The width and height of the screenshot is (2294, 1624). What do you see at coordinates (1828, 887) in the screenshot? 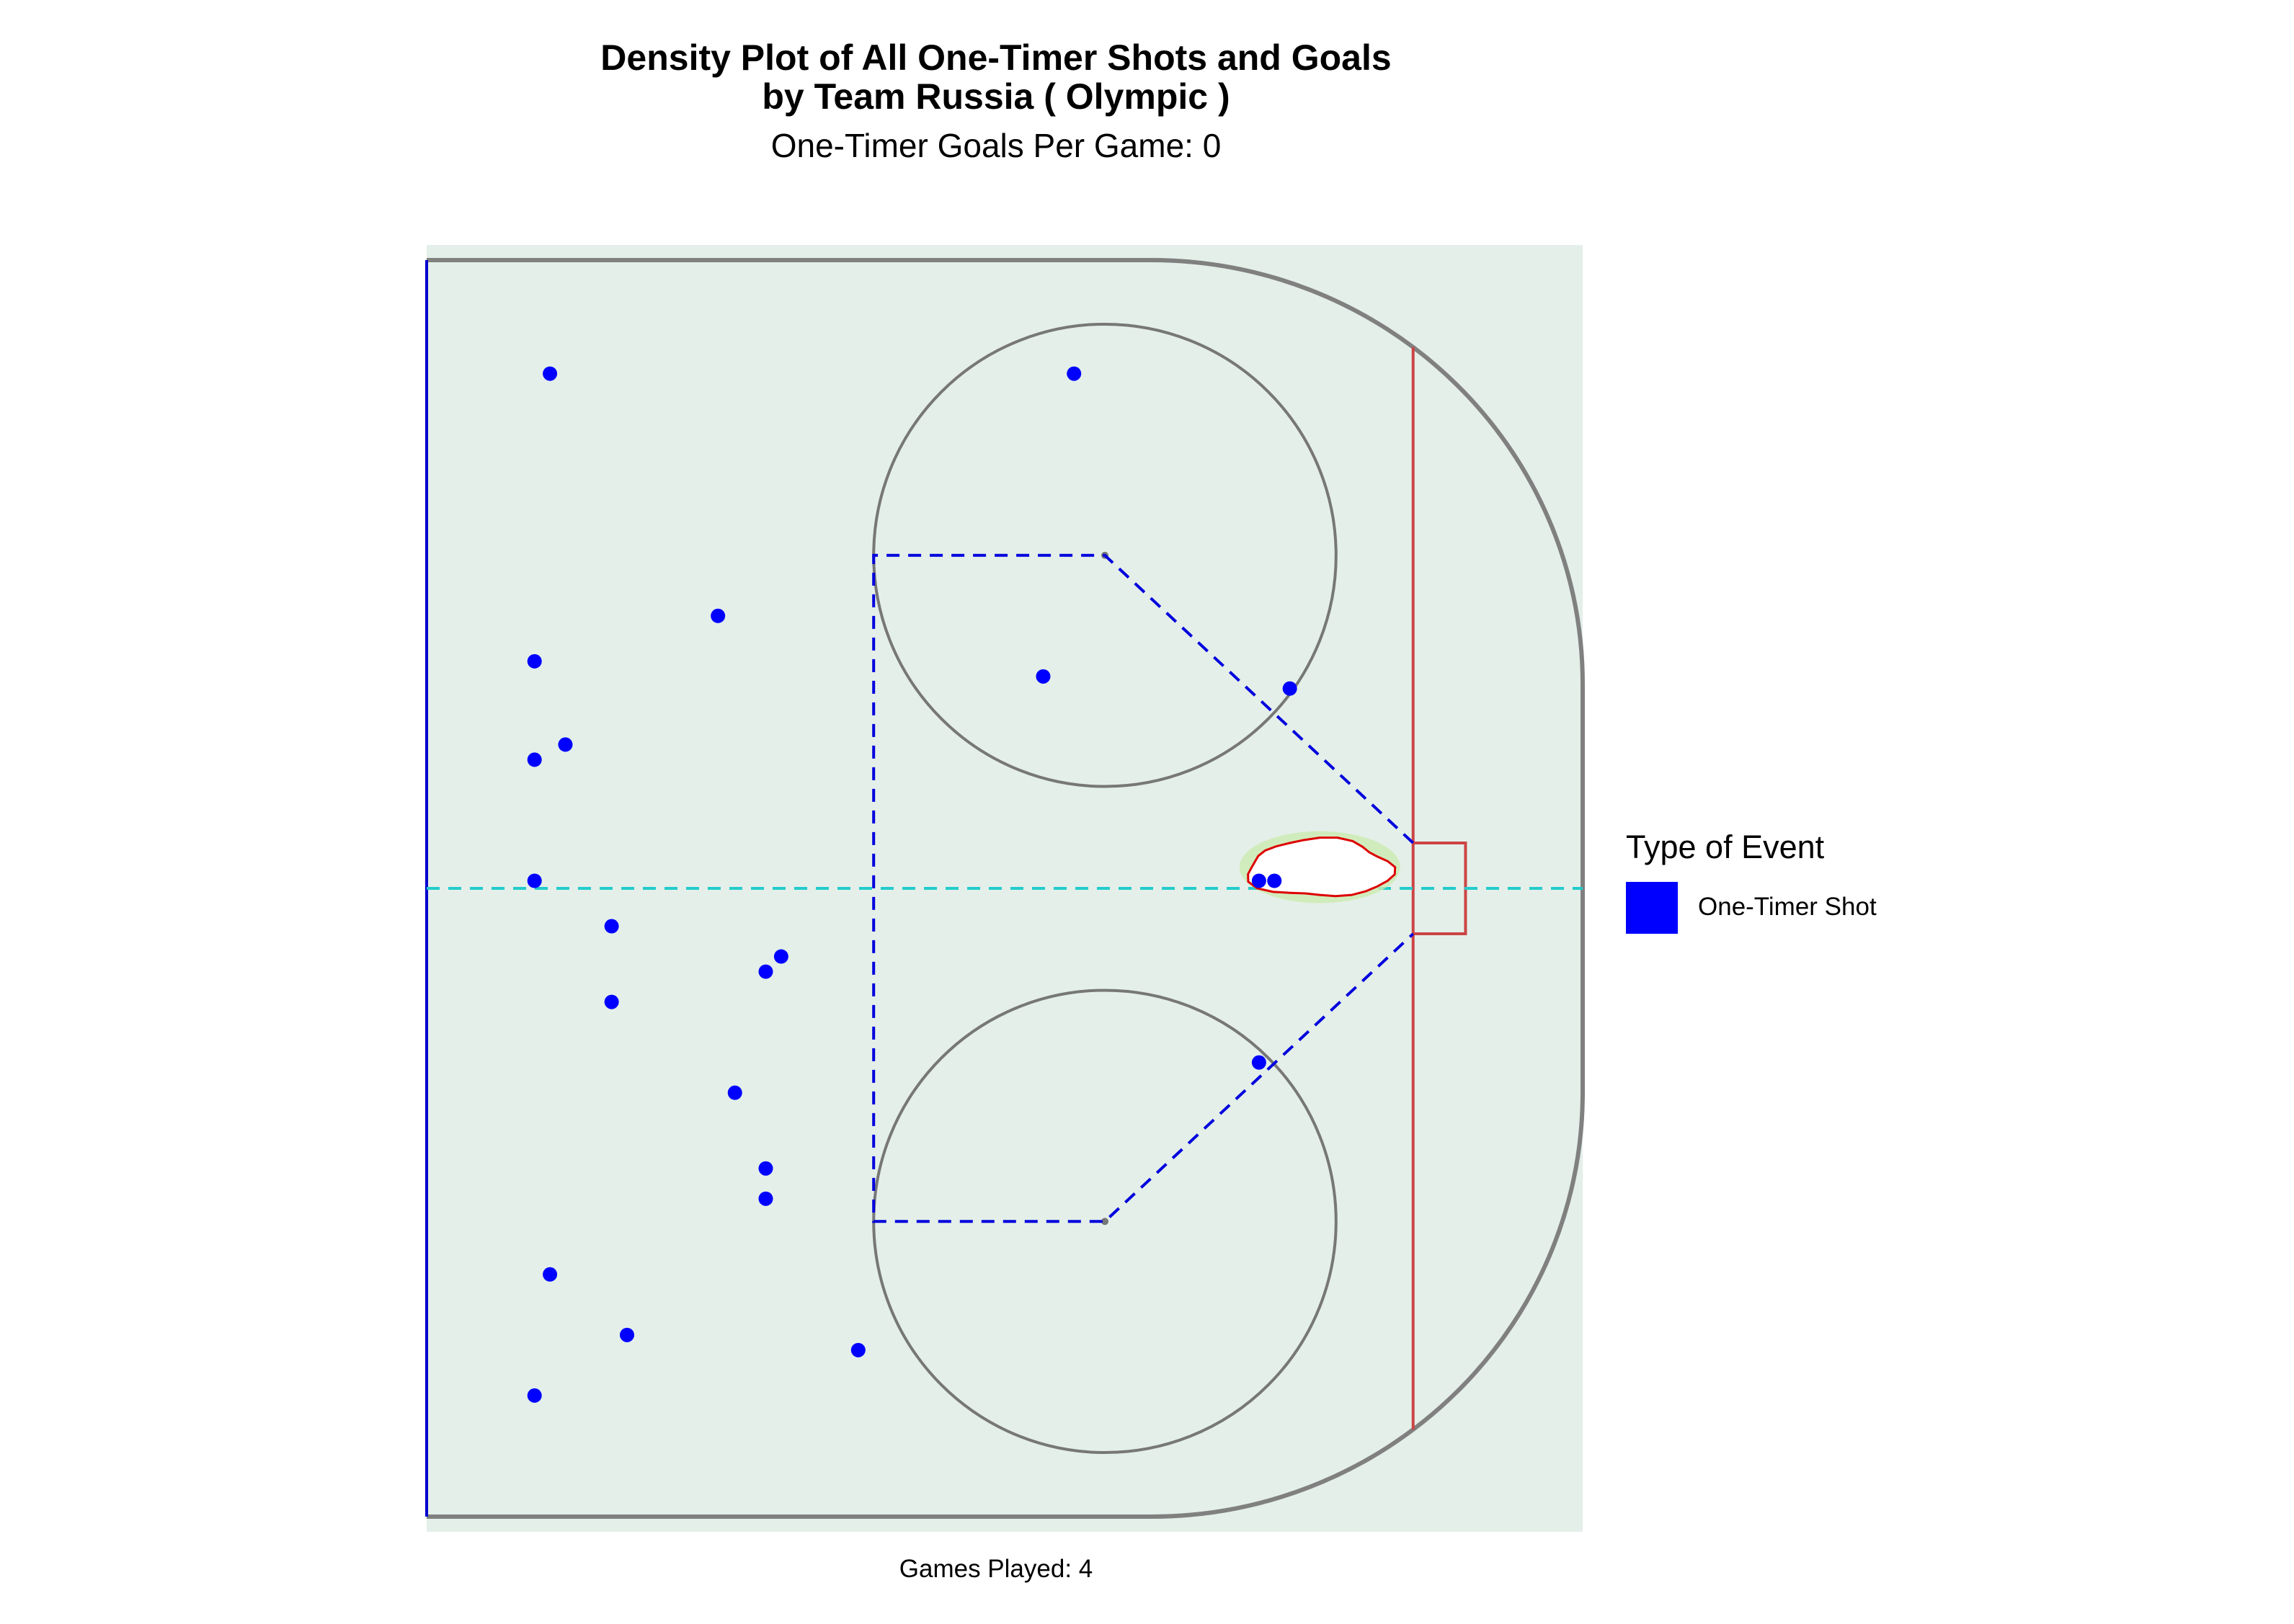
I see `legend: Type of Event One-Timer Shot` at bounding box center [1828, 887].